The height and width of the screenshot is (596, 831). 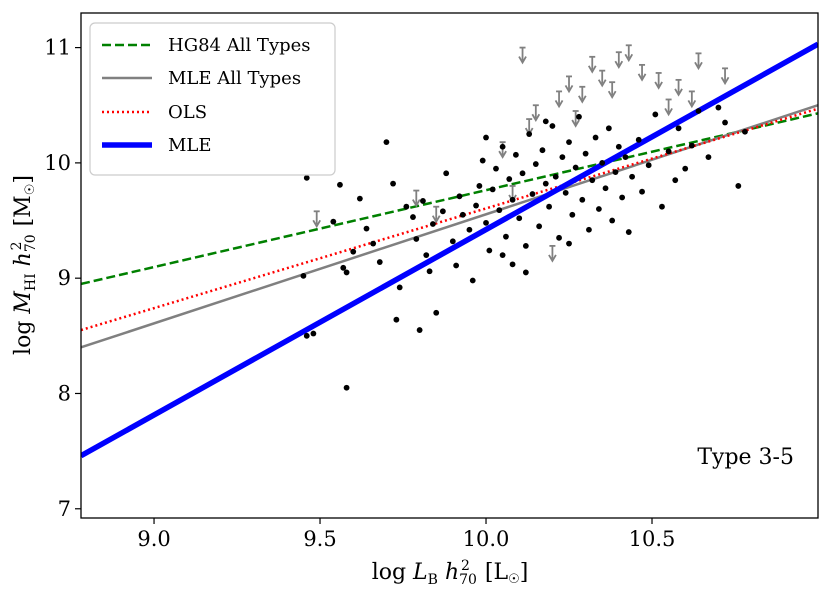 I want to click on x-tick-label: 9.0, so click(x=153, y=539).